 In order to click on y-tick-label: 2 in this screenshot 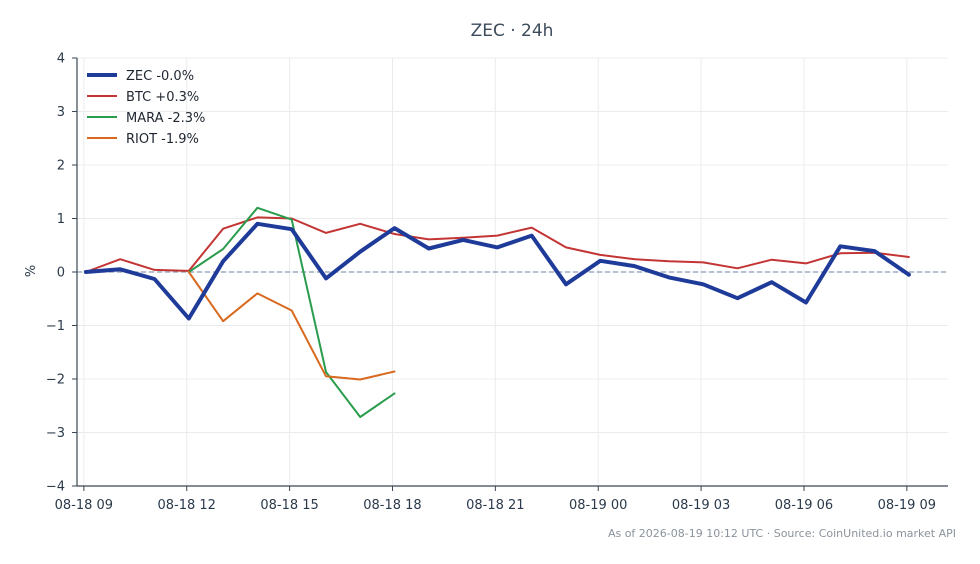, I will do `click(61, 166)`.